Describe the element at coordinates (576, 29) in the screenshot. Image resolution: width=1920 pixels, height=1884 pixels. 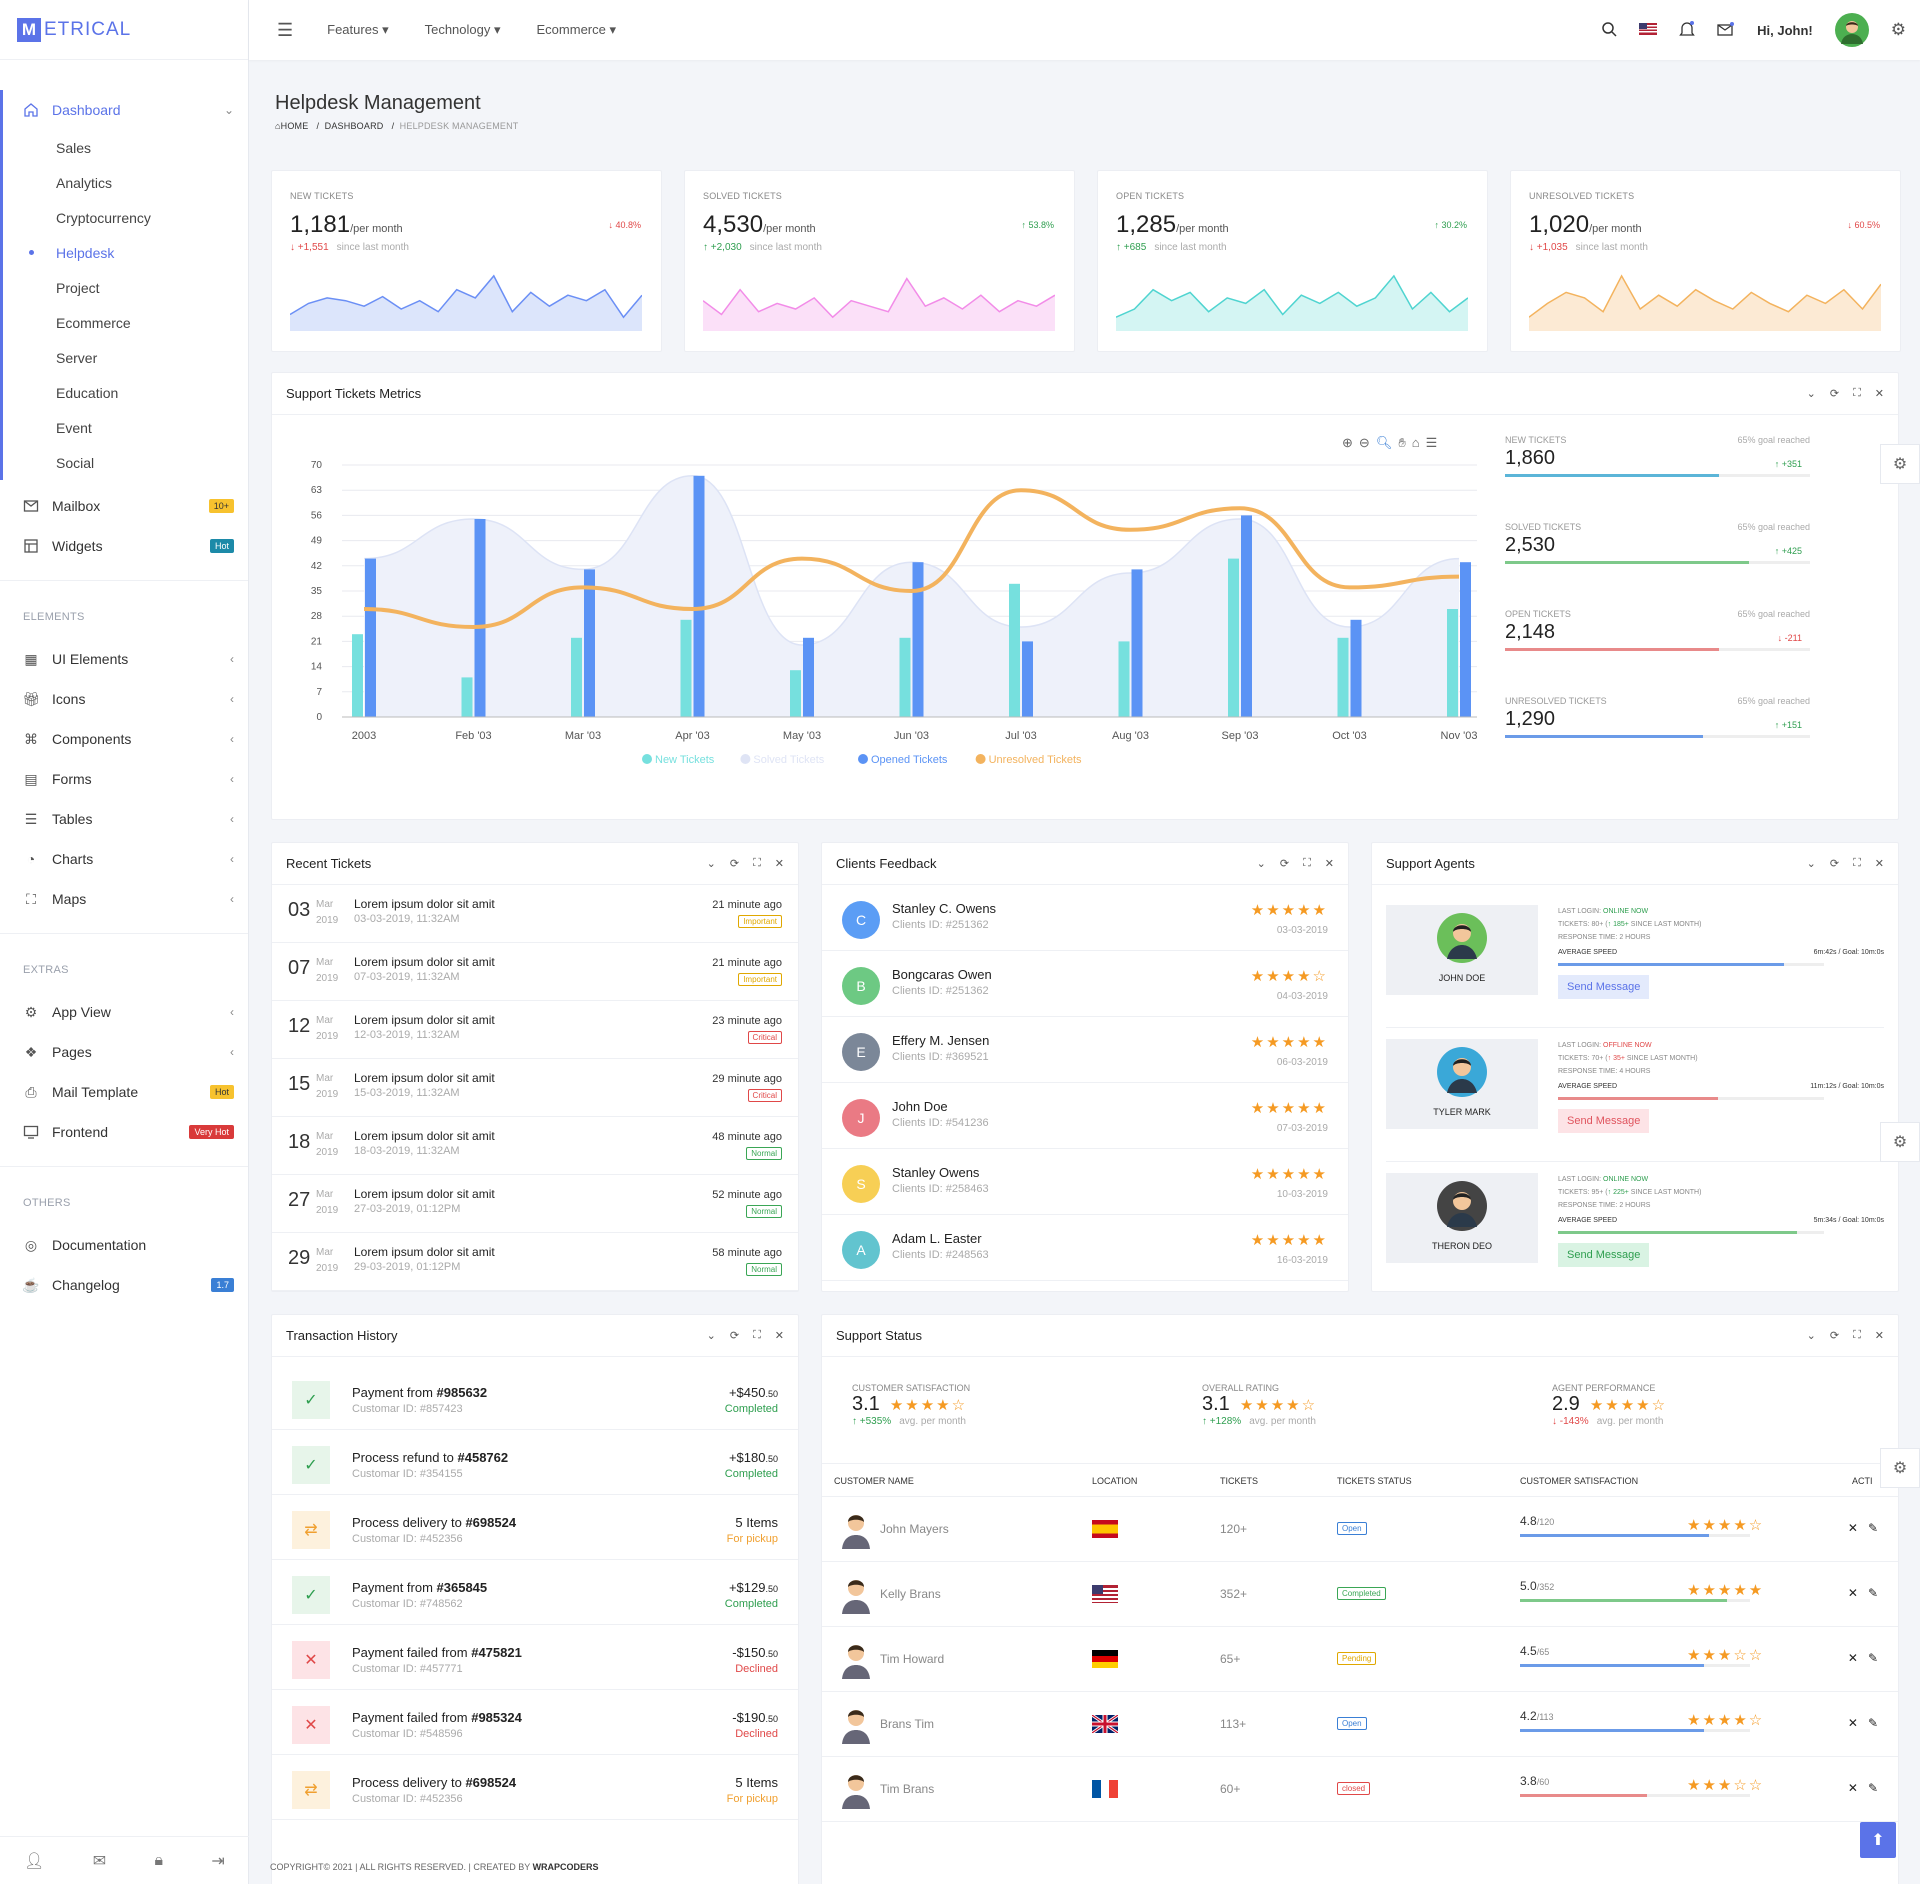
I see `topmenu-ecommerce: Ecommerce ▾` at that location.